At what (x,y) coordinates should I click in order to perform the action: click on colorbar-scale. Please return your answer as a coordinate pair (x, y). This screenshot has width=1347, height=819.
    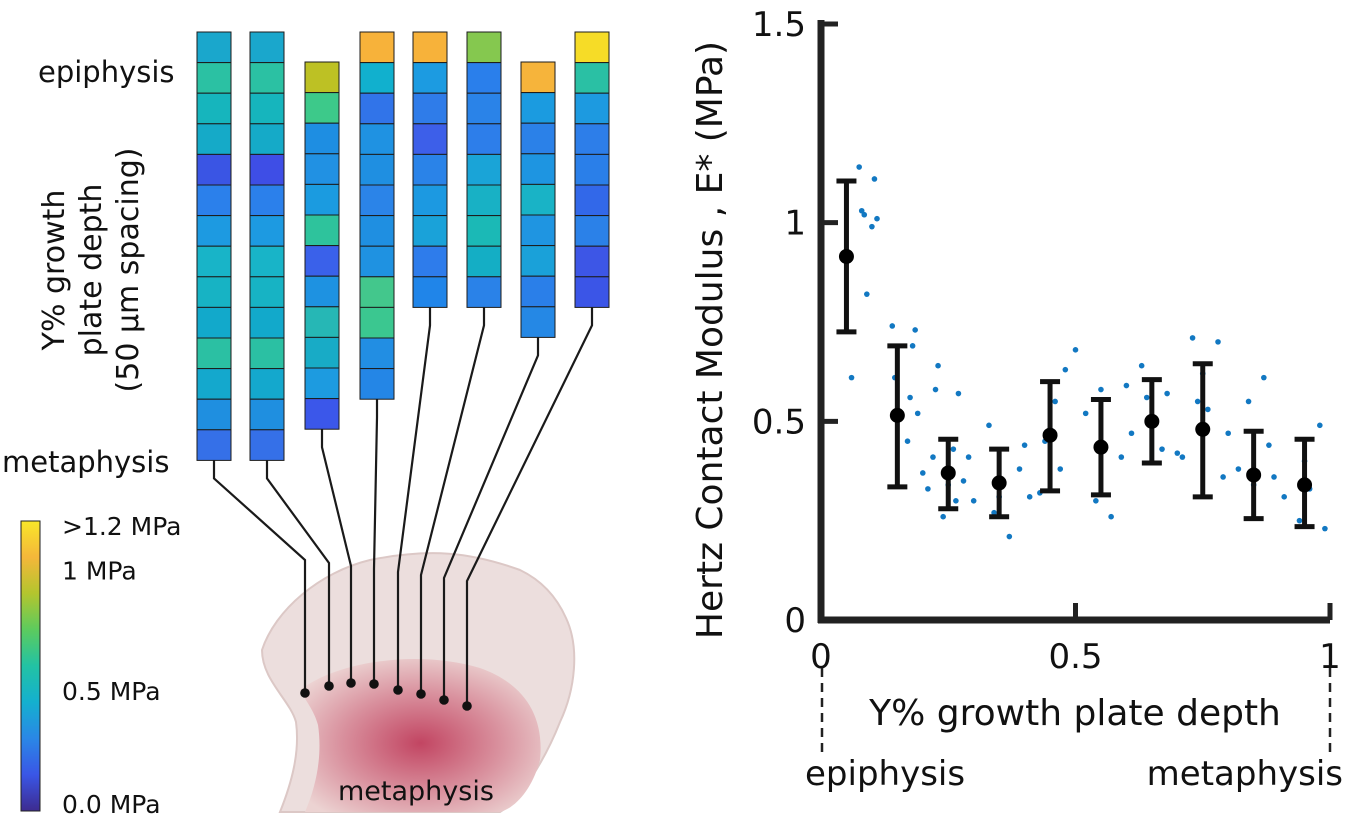
    Looking at the image, I should click on (30, 666).